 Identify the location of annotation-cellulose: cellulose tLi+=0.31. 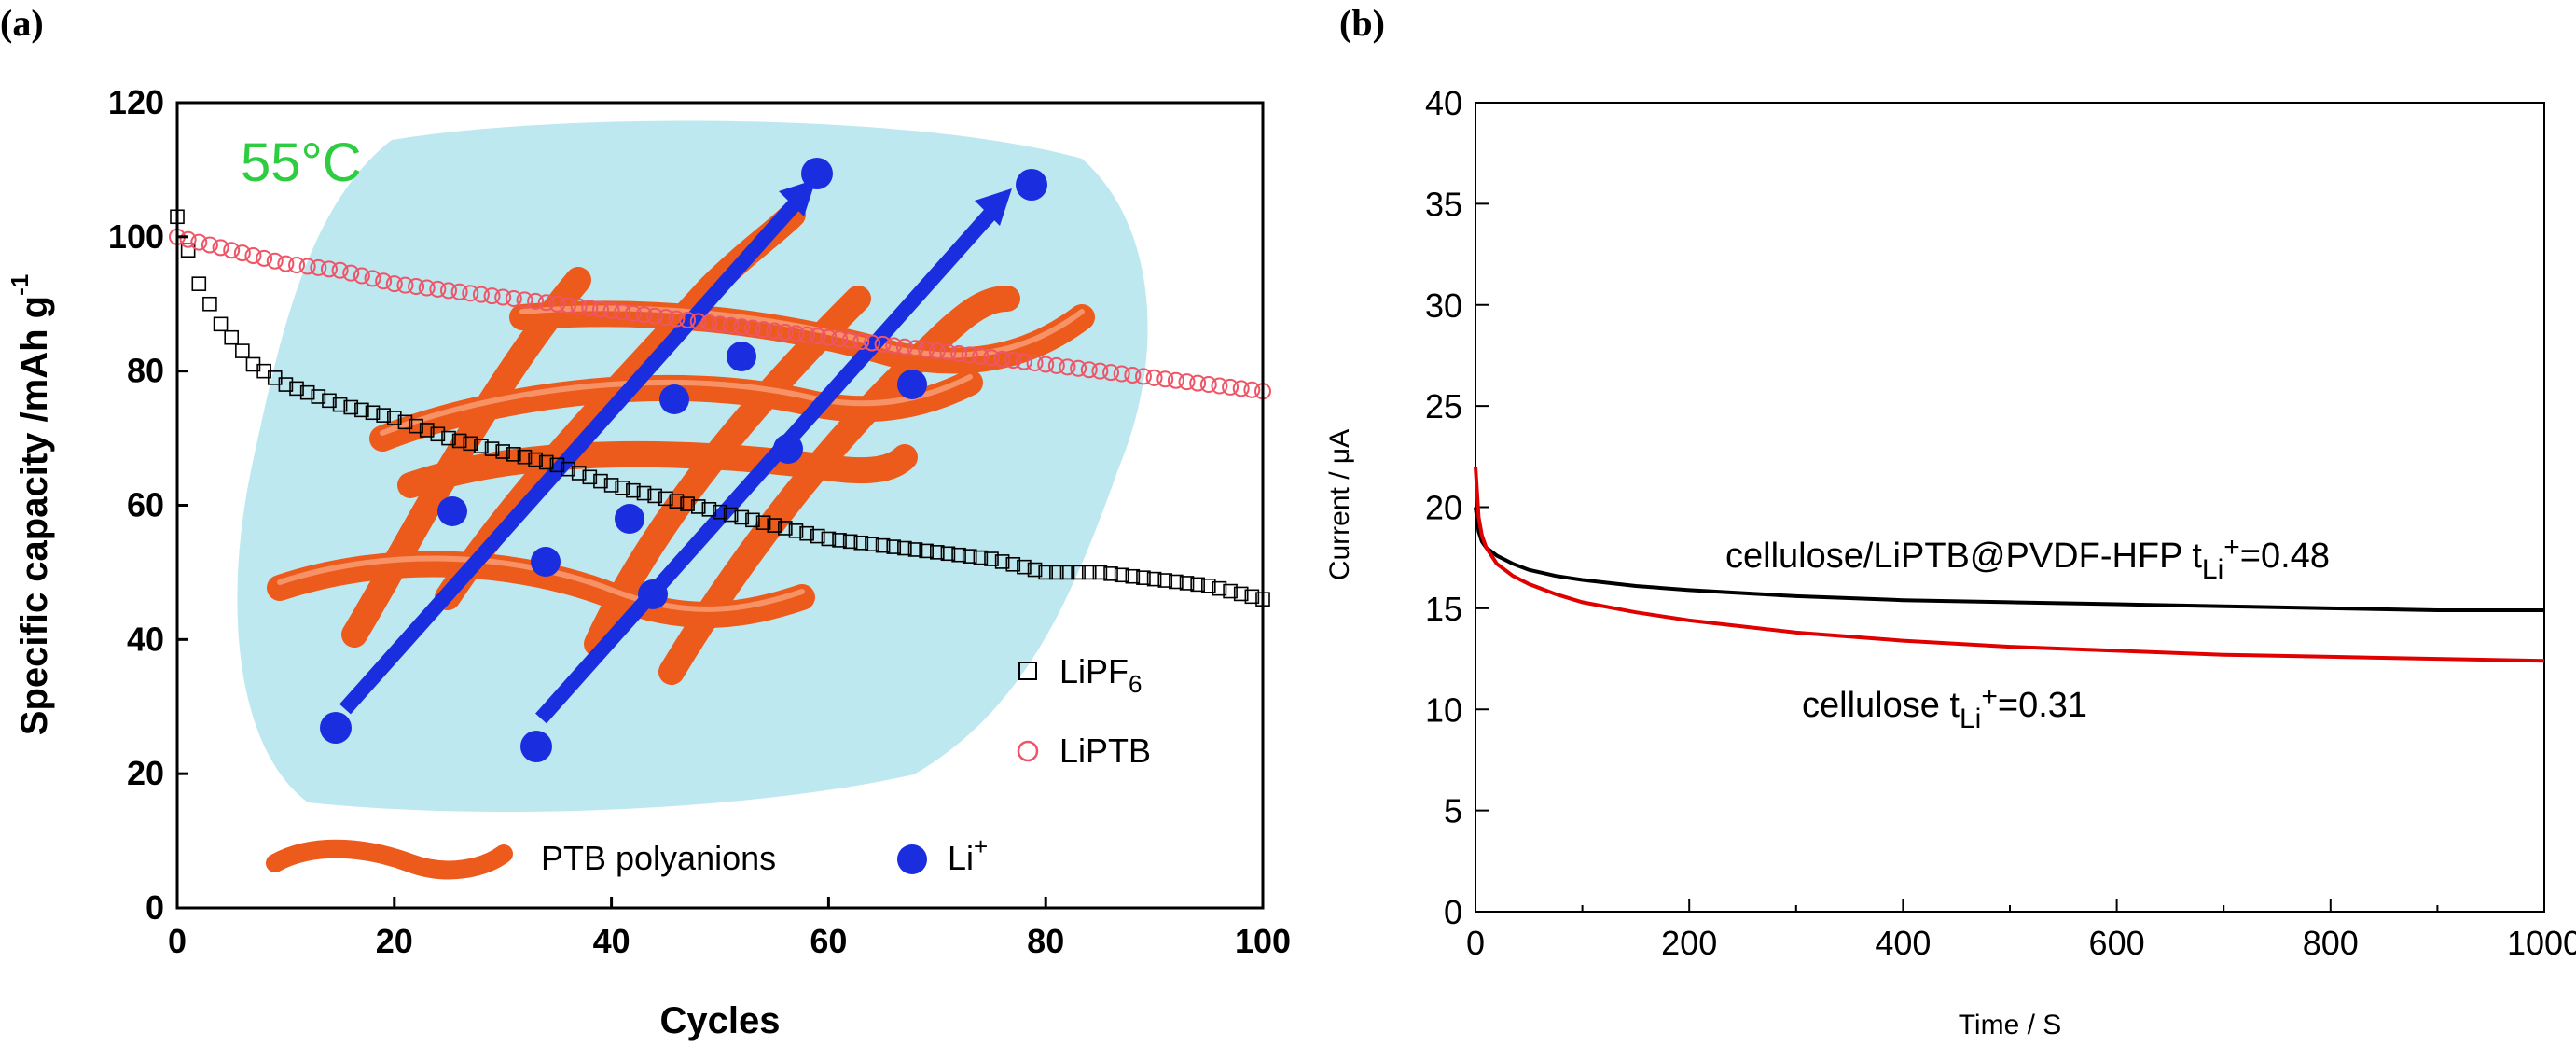
(1944, 707).